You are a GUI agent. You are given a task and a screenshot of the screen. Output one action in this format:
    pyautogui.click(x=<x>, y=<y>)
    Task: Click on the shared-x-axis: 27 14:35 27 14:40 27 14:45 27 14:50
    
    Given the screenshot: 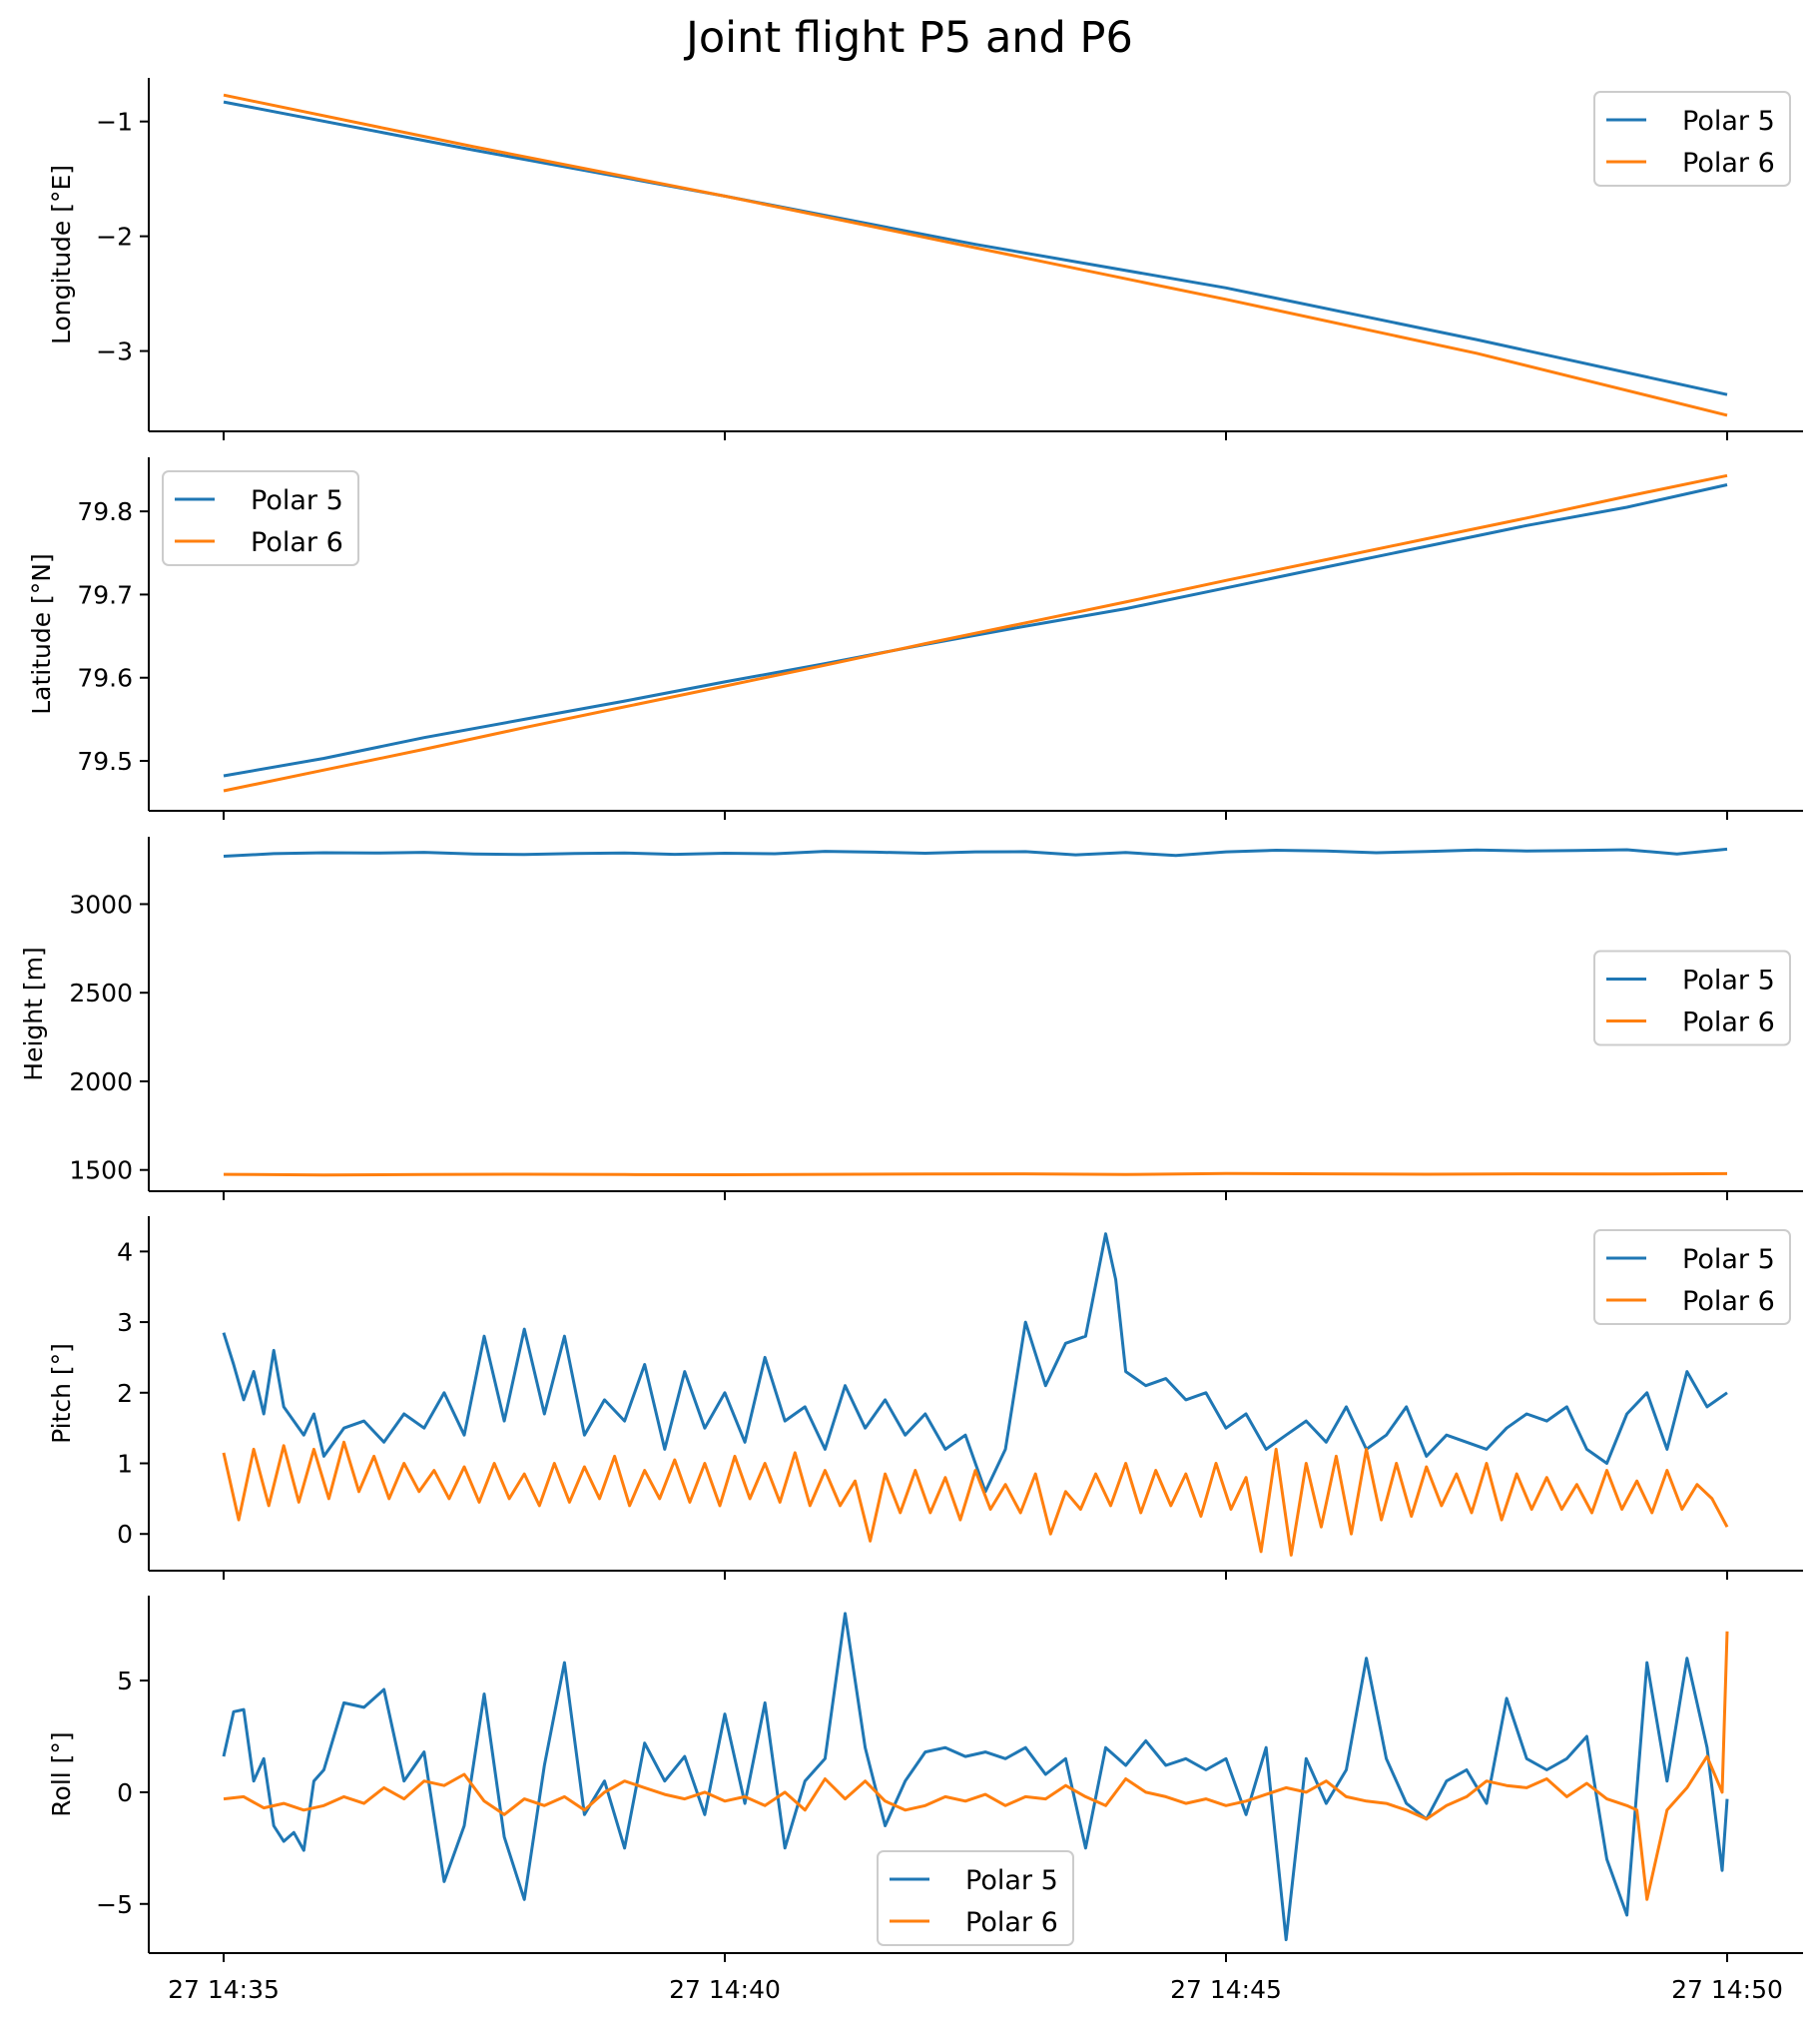 What is the action you would take?
    pyautogui.click(x=975, y=1989)
    